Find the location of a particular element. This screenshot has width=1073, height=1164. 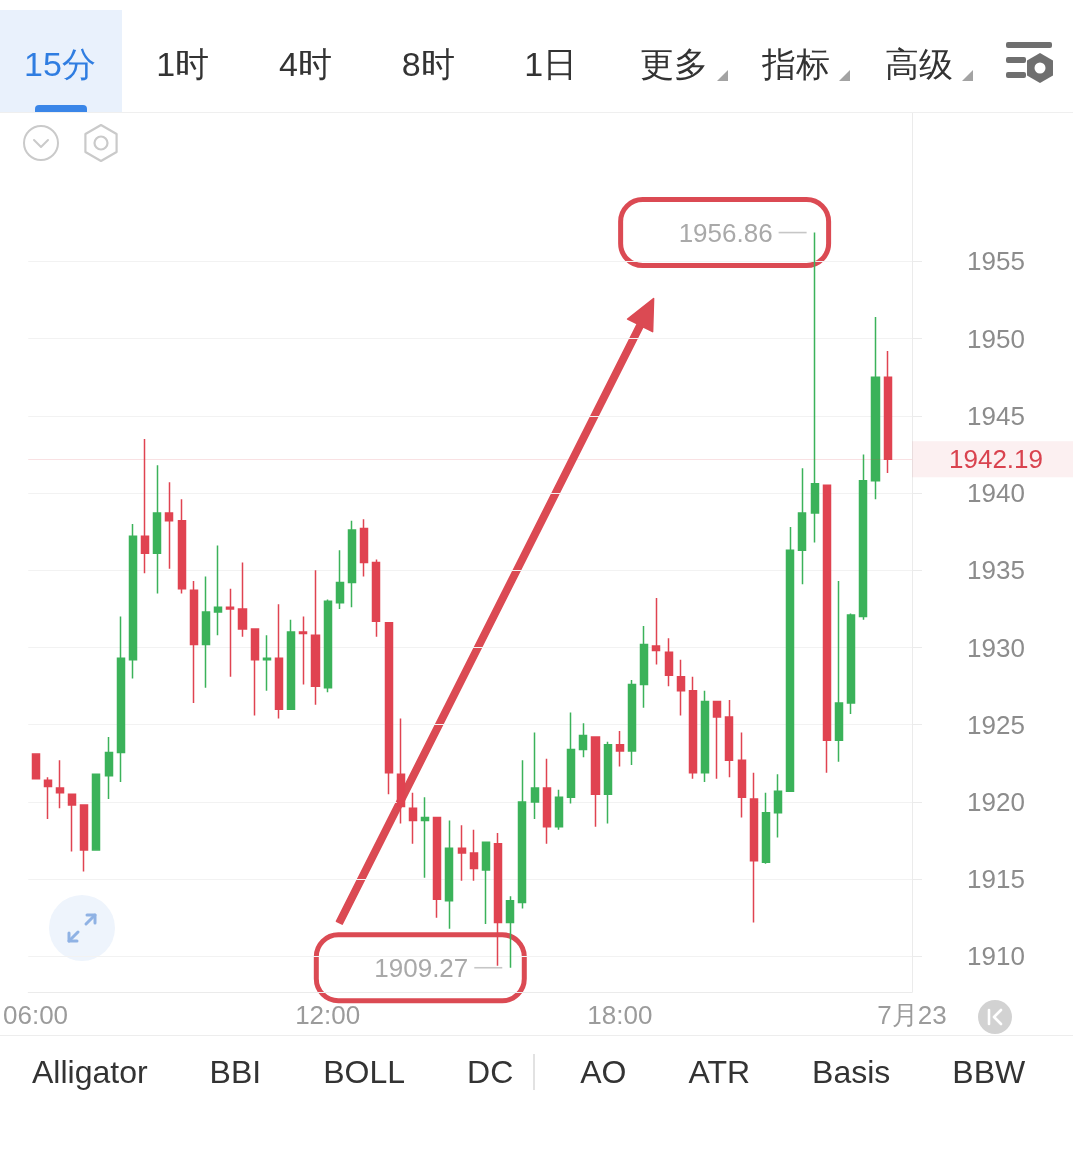

y-tick-label: 1955 is located at coordinates (996, 261).